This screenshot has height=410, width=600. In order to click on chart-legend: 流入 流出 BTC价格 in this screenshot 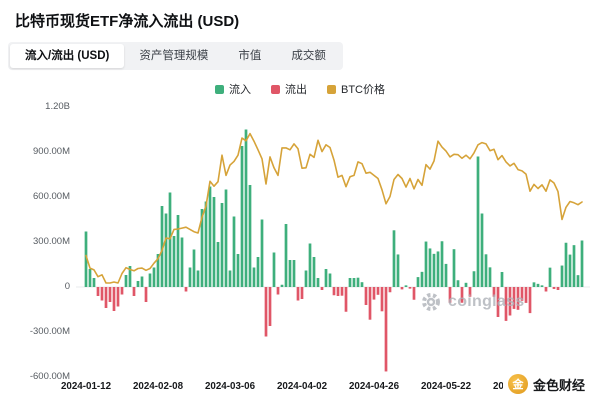, I will do `click(300, 89)`.